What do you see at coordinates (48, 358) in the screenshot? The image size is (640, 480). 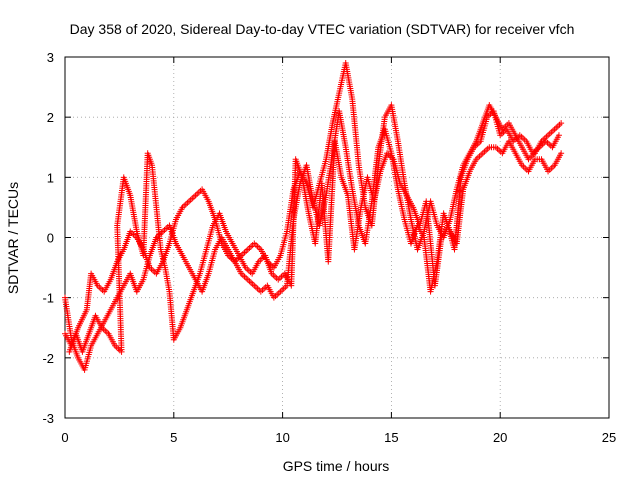 I see `y-tick-label: -2` at bounding box center [48, 358].